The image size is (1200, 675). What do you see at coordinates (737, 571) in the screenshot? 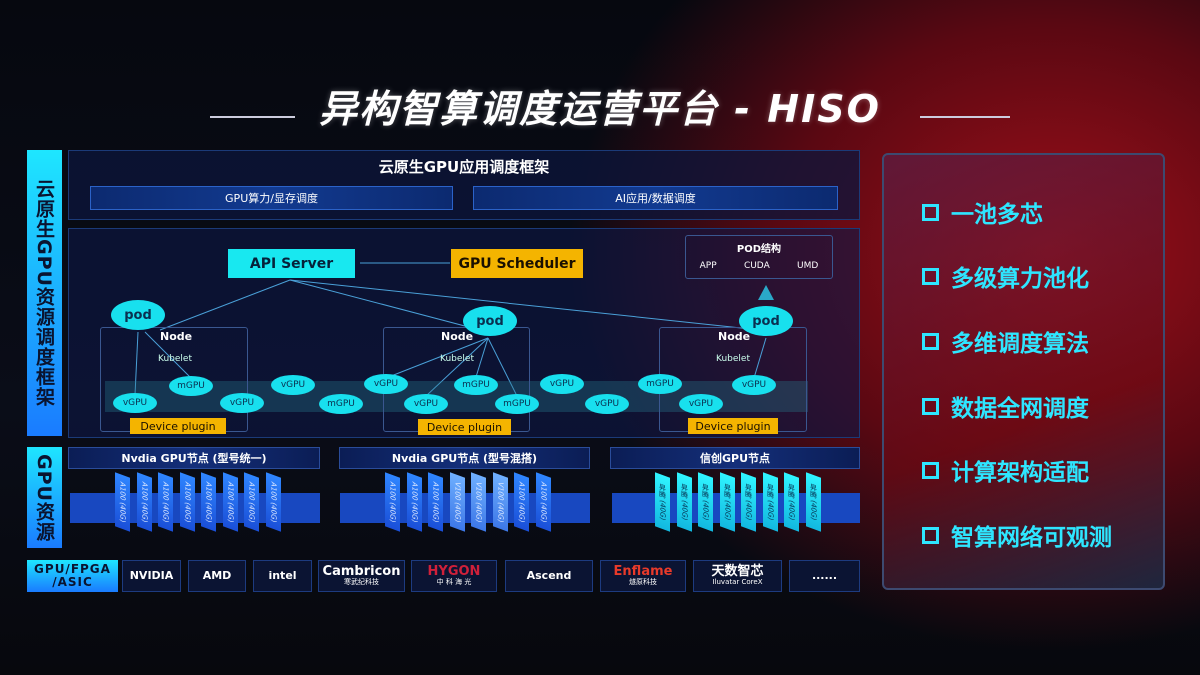
I see `vendor-name: 天数智芯` at bounding box center [737, 571].